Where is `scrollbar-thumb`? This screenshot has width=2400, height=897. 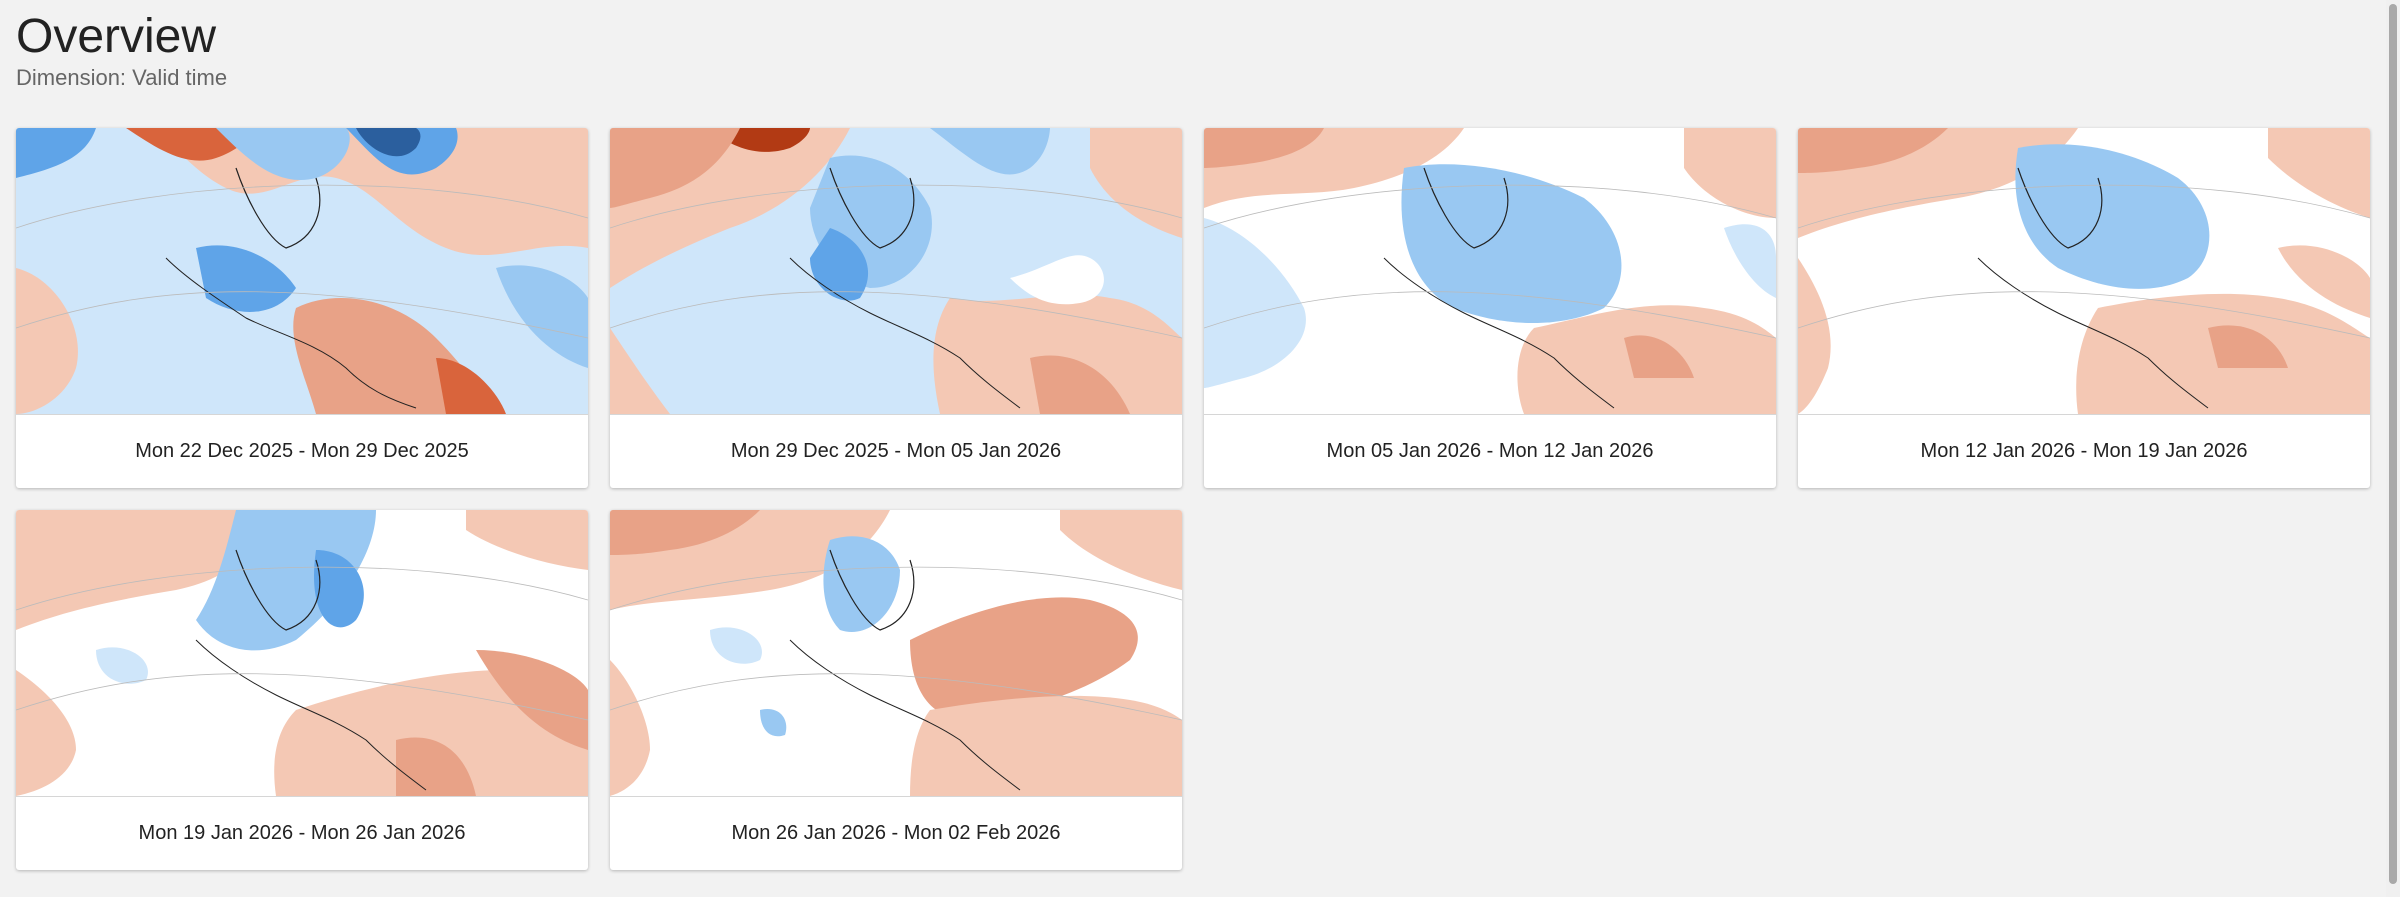 scrollbar-thumb is located at coordinates (2393, 444).